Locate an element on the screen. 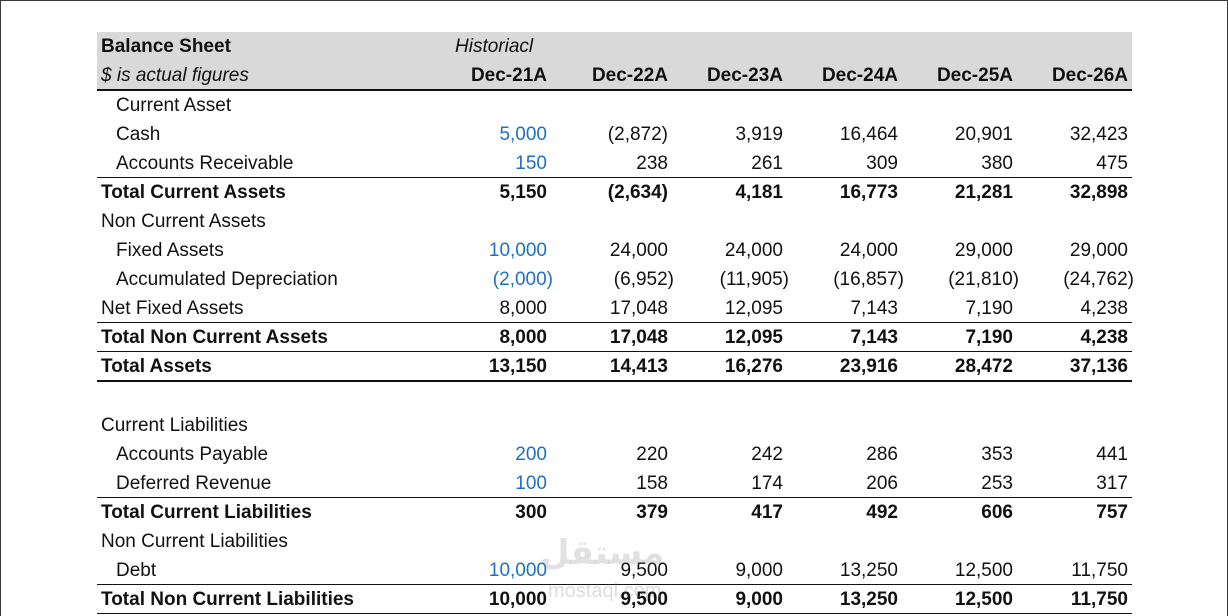  table-cell: (2,872) is located at coordinates (637, 134).